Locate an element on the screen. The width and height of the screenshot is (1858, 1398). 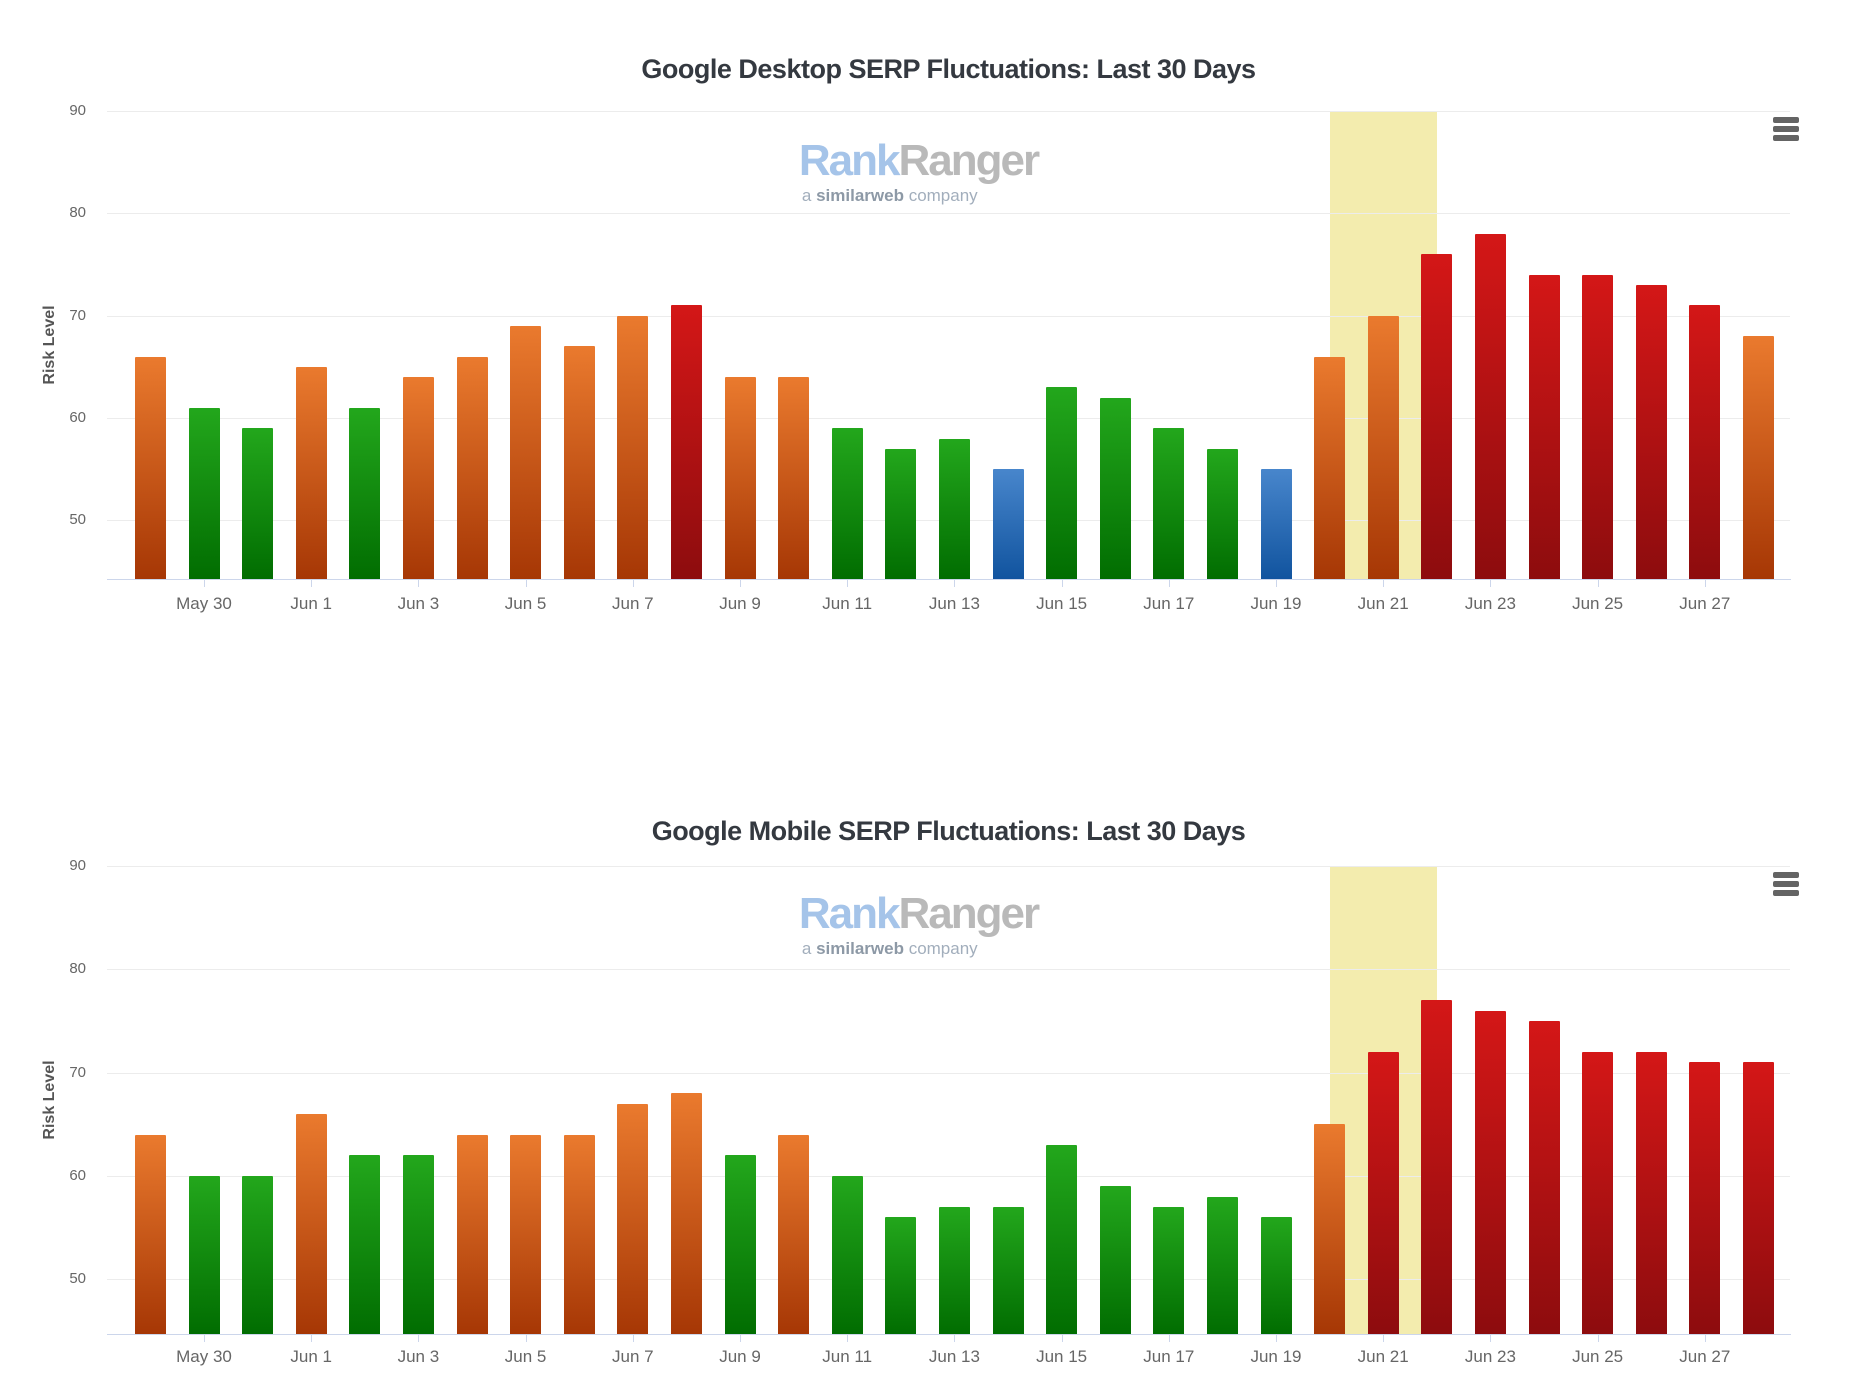
x-tick-label: Jun 9 is located at coordinates (740, 1356).